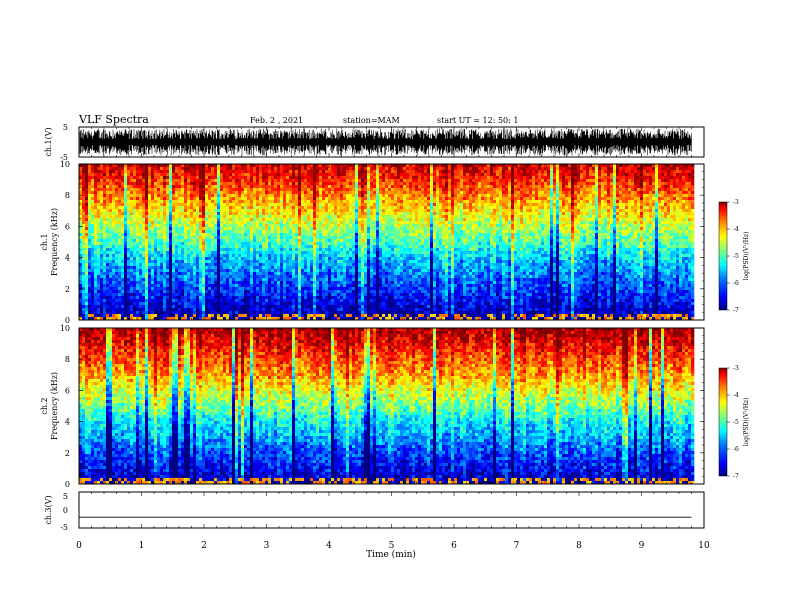 This screenshot has width=792, height=612. I want to click on ch1-waveform-panel: 5 -5 ch.1(V), so click(374, 142).